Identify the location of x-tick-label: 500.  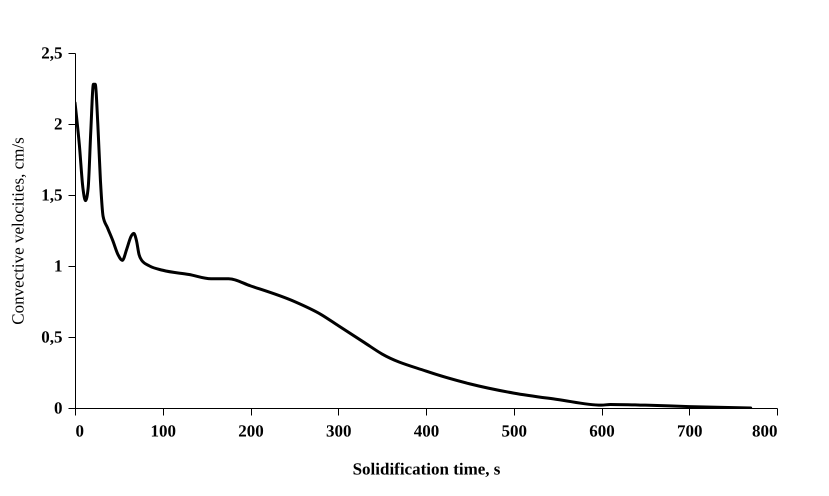
(514, 431).